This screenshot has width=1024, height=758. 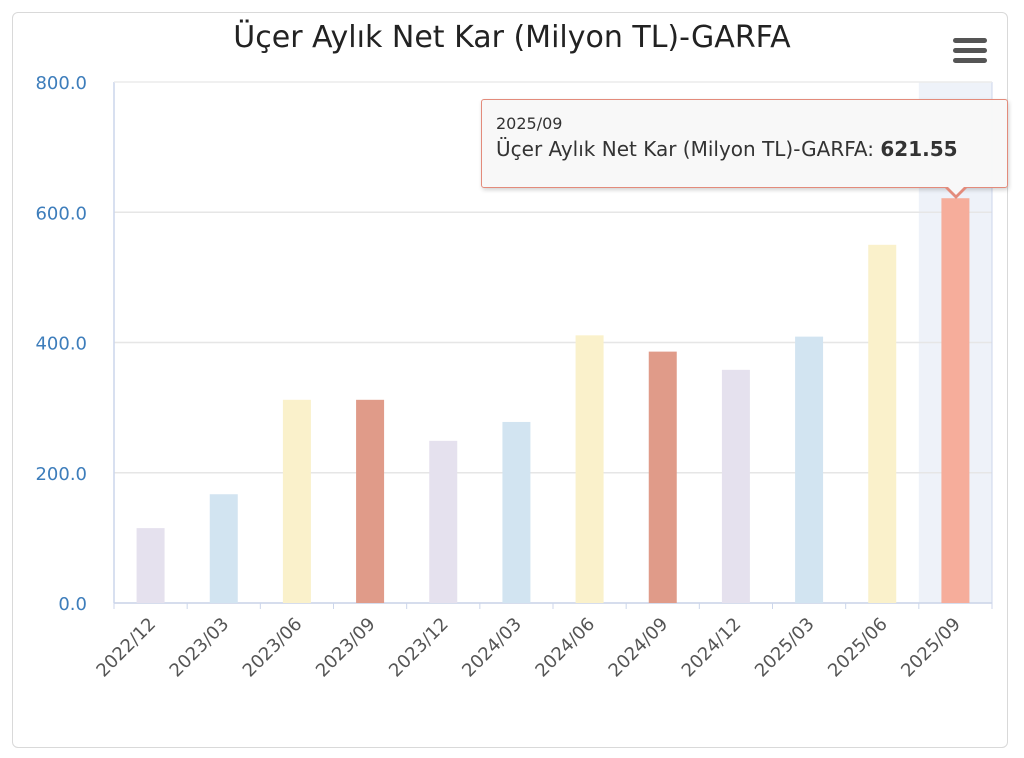 What do you see at coordinates (492, 648) in the screenshot?
I see `x-tick-label: 2024/03` at bounding box center [492, 648].